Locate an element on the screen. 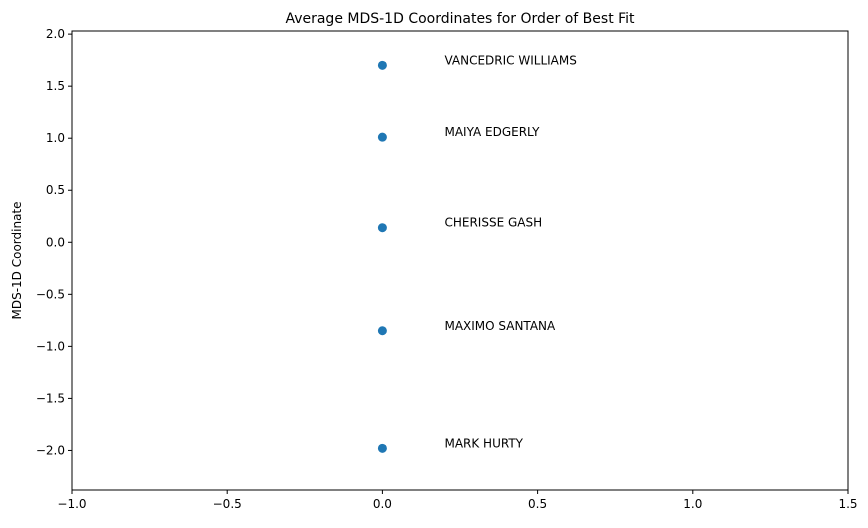  x-tick-label: 1.0 is located at coordinates (692, 504).